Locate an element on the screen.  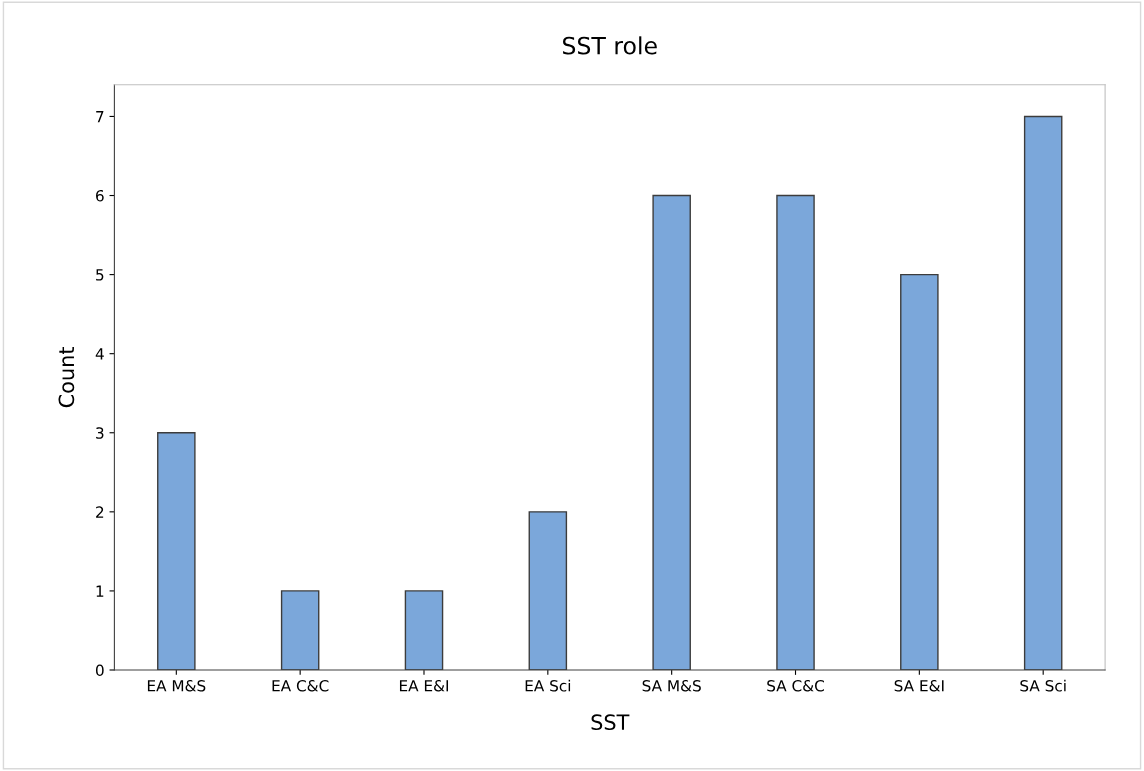
y-tick-label: 0 is located at coordinates (99, 670).